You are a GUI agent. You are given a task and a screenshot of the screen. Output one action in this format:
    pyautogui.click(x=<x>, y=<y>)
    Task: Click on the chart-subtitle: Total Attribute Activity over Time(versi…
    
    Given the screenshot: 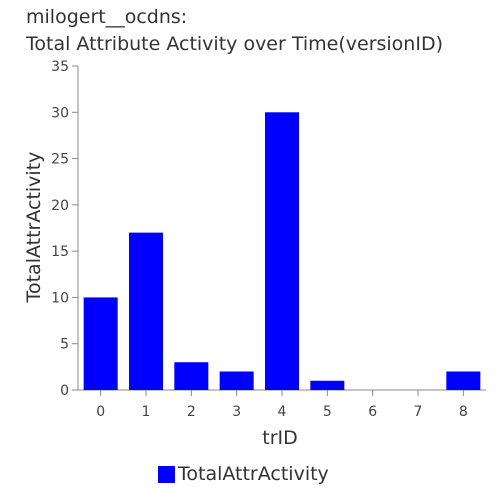 What is the action you would take?
    pyautogui.click(x=234, y=44)
    